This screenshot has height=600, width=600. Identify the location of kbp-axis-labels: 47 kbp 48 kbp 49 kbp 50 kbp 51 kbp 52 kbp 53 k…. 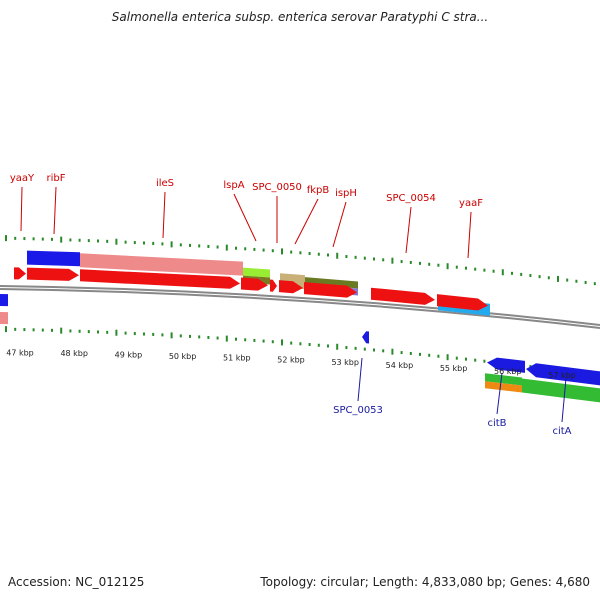
(291, 364).